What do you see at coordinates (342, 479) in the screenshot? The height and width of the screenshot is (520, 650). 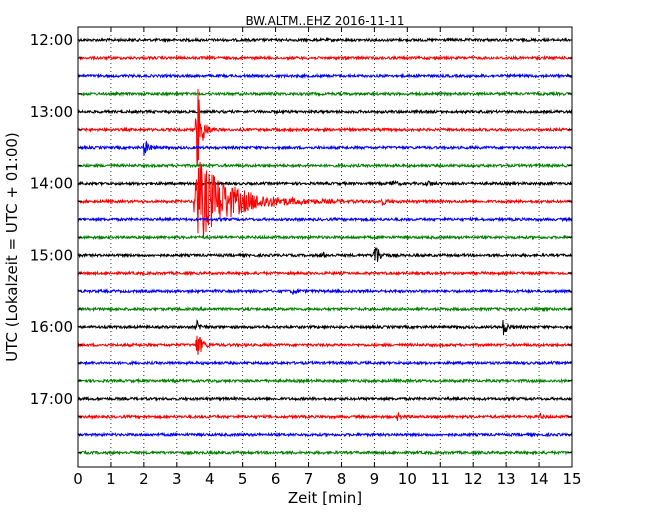 I see `x-tick-label: 8` at bounding box center [342, 479].